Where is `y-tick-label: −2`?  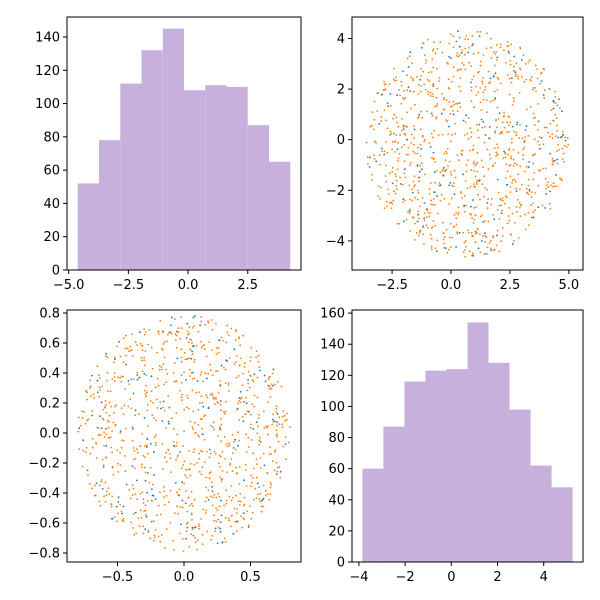 y-tick-label: −2 is located at coordinates (335, 191).